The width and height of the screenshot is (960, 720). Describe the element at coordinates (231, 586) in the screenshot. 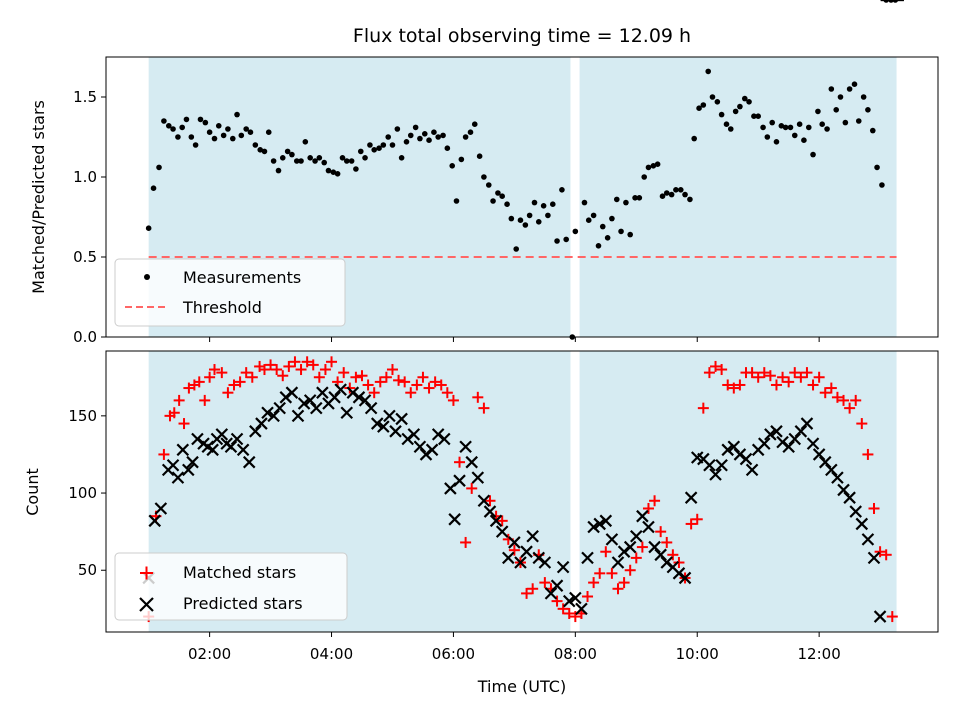

I see `count-legend-box` at that location.